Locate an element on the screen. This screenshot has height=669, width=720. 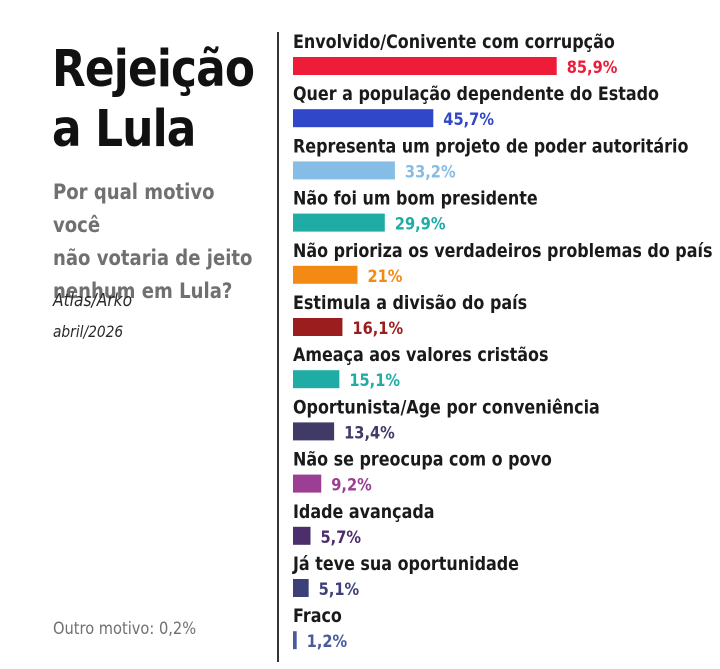
value-label: 5,7% is located at coordinates (340, 537).